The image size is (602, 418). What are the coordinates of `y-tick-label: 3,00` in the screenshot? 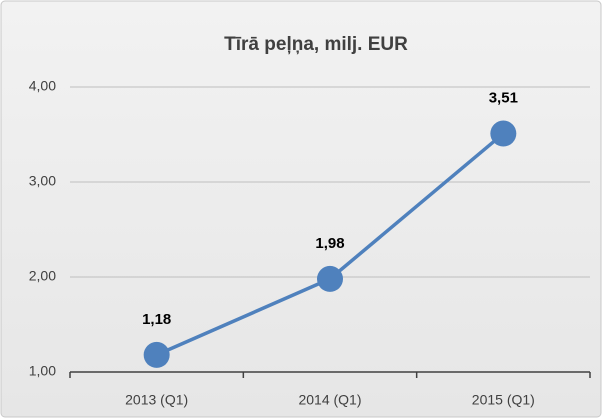 It's located at (42, 181).